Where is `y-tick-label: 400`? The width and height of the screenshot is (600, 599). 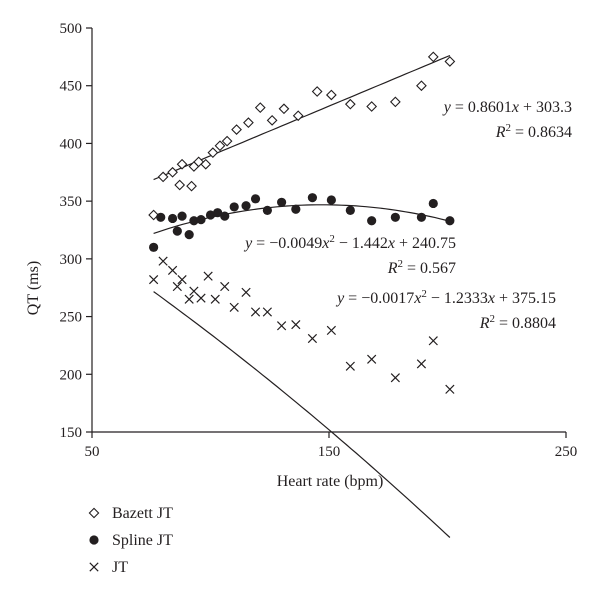 y-tick-label: 400 is located at coordinates (71, 144).